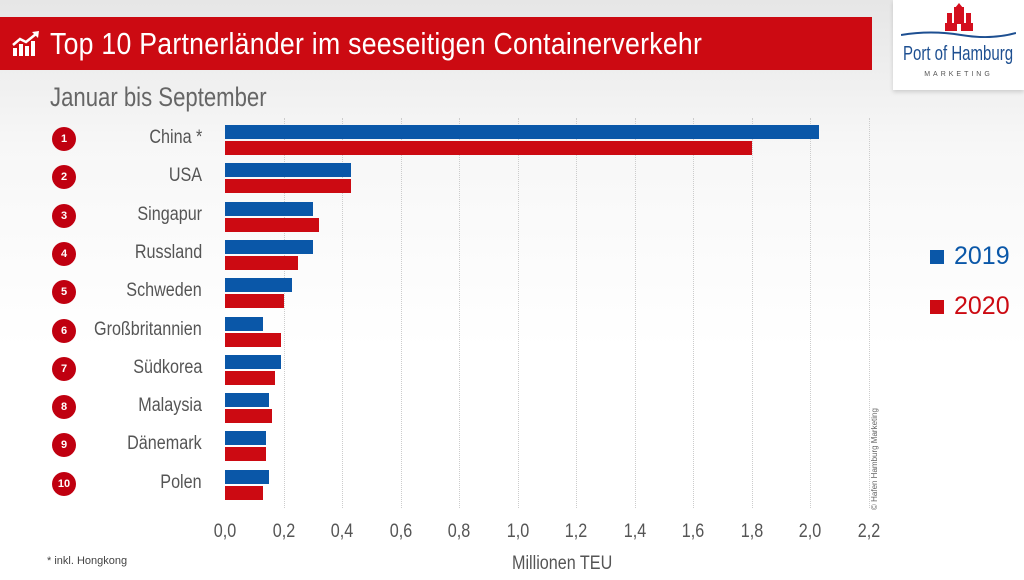 The height and width of the screenshot is (580, 1024). What do you see at coordinates (64, 177) in the screenshot?
I see `rank-badge: 2` at bounding box center [64, 177].